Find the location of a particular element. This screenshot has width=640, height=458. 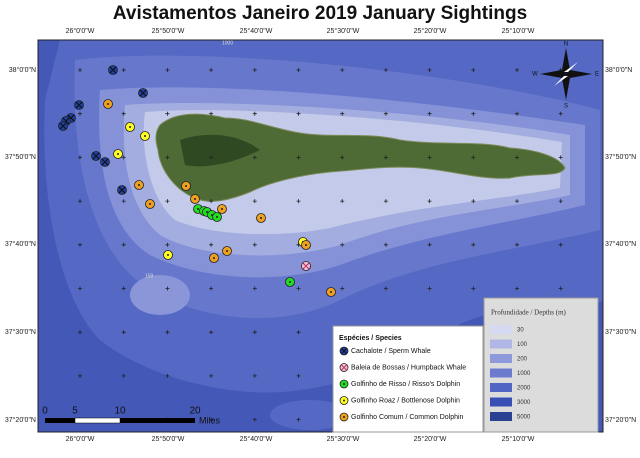

legend-item: Cachalote / Sperm Whale is located at coordinates (391, 351).